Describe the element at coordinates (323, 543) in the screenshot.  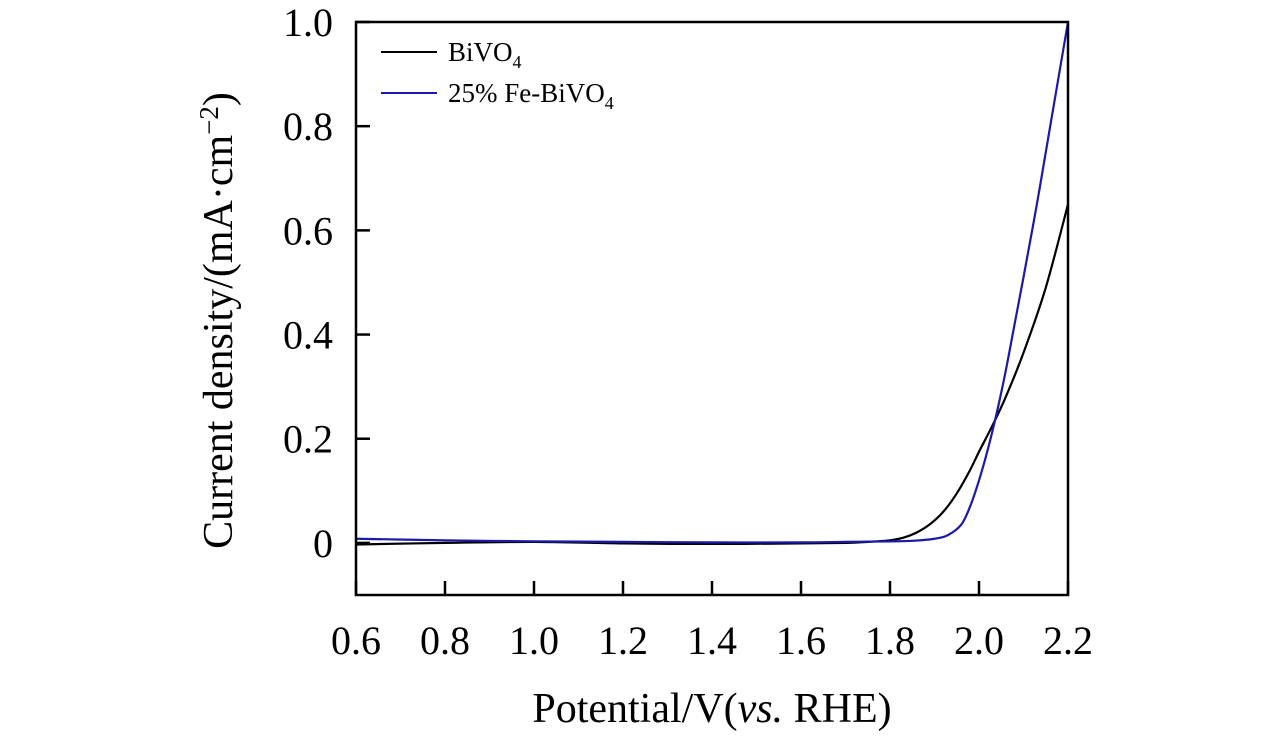
I see `y-tick-label-0: 0` at that location.